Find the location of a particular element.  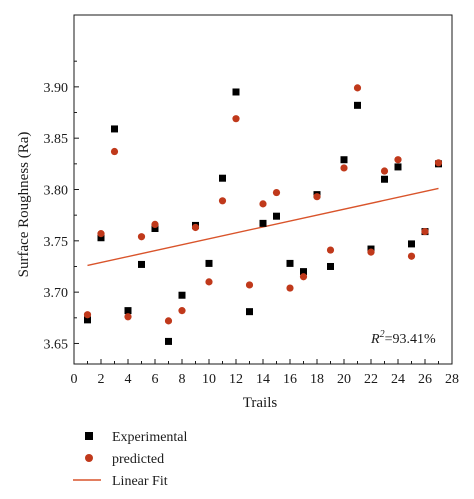

y-tick-label: 3.70 is located at coordinates (56, 293).